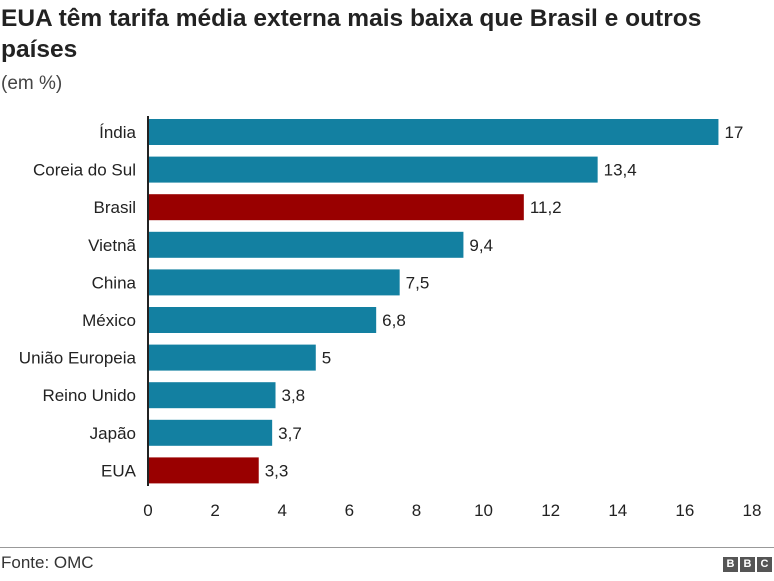  Describe the element at coordinates (112, 245) in the screenshot. I see `category-label: Vietnã` at that location.